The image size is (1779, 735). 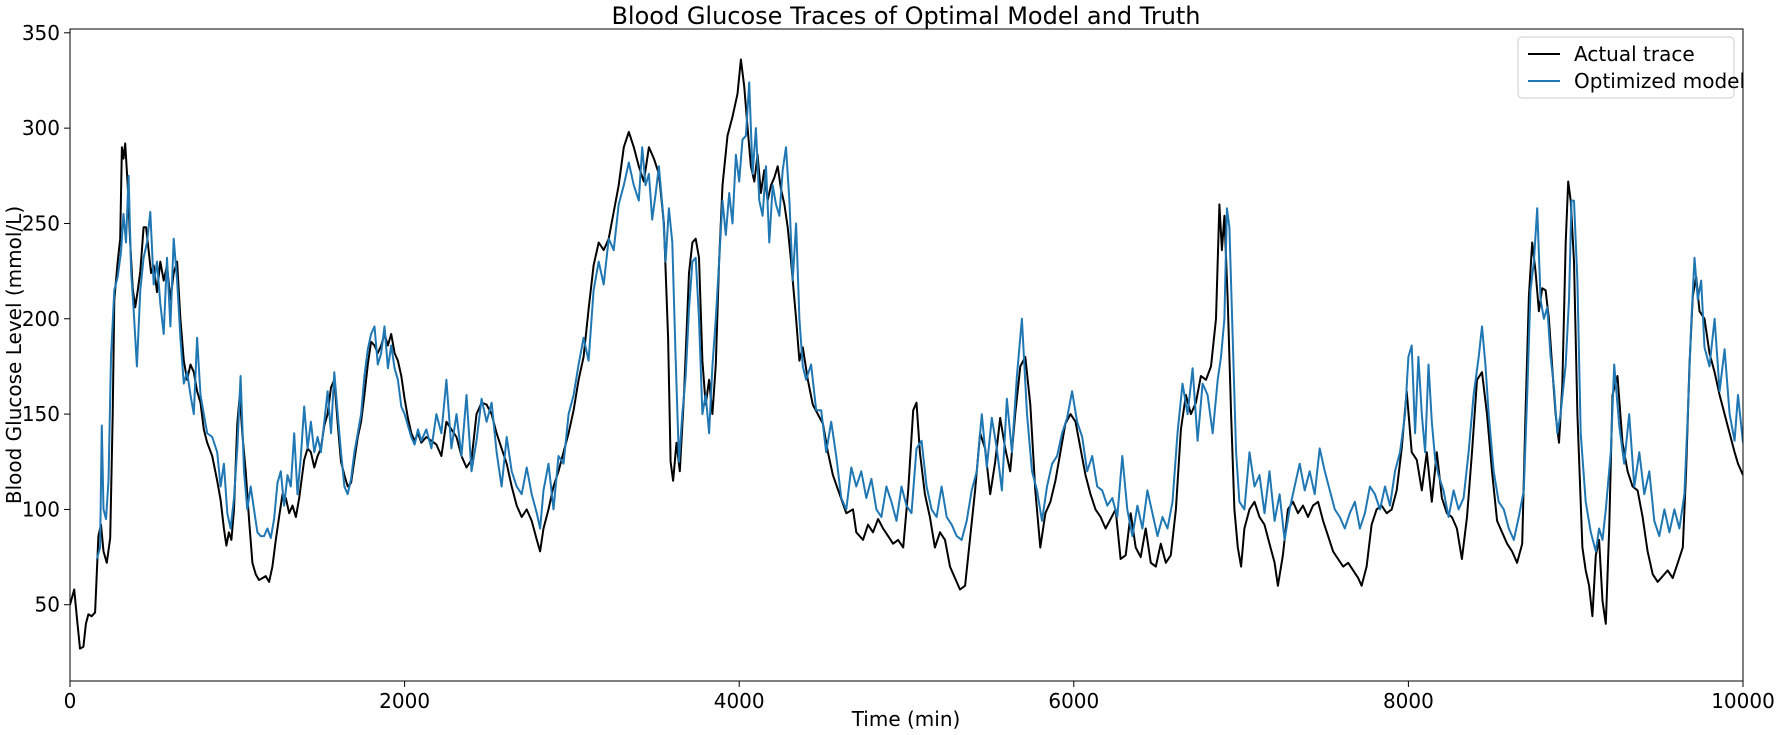 I want to click on x-tick-label-4: 8000, so click(x=1408, y=701).